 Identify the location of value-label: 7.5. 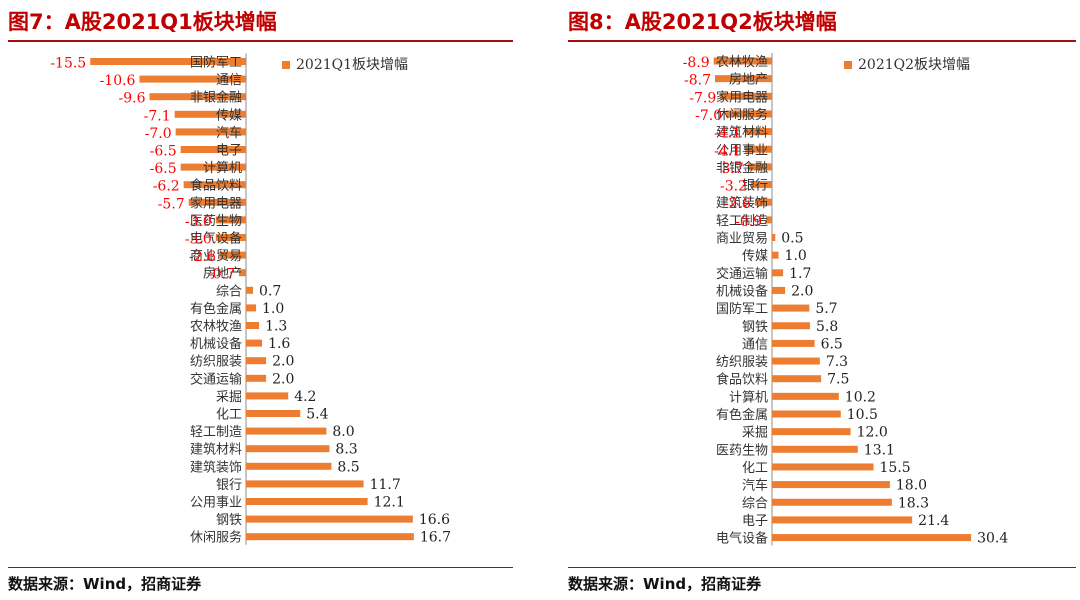
(838, 380).